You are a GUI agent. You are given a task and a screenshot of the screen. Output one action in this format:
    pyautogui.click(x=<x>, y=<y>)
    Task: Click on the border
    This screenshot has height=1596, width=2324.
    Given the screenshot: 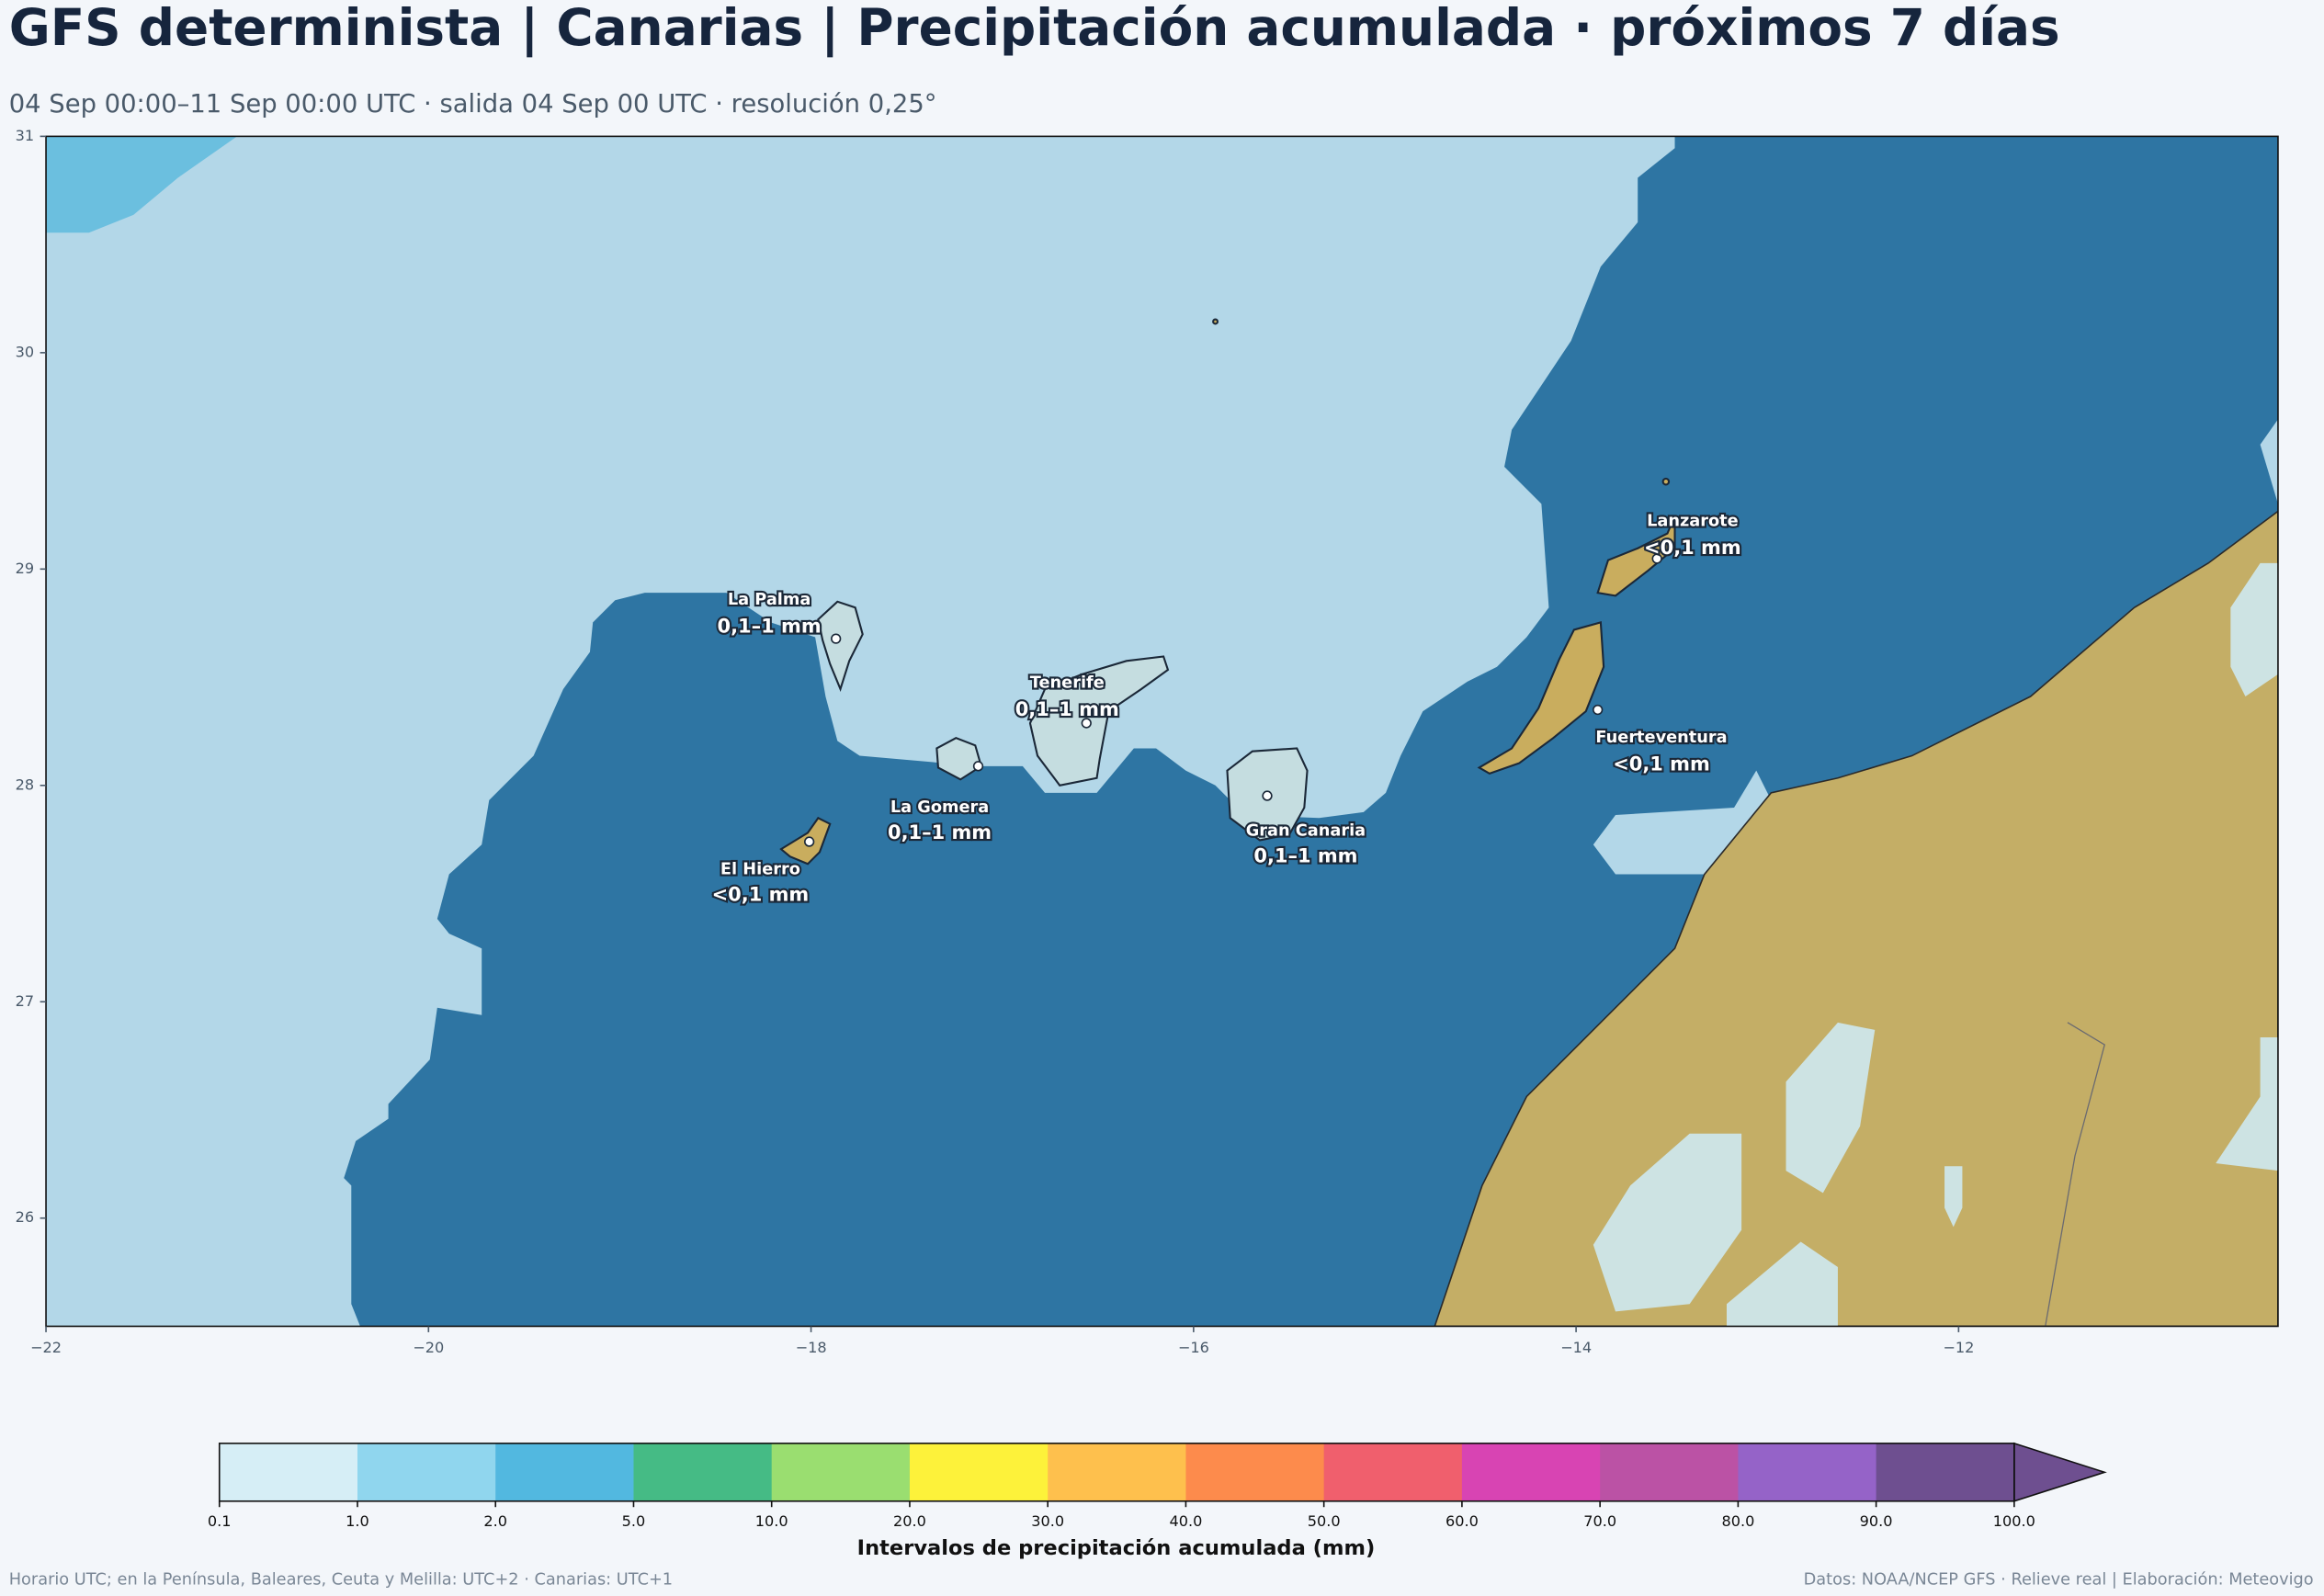 What is the action you would take?
    pyautogui.click(x=2075, y=1174)
    